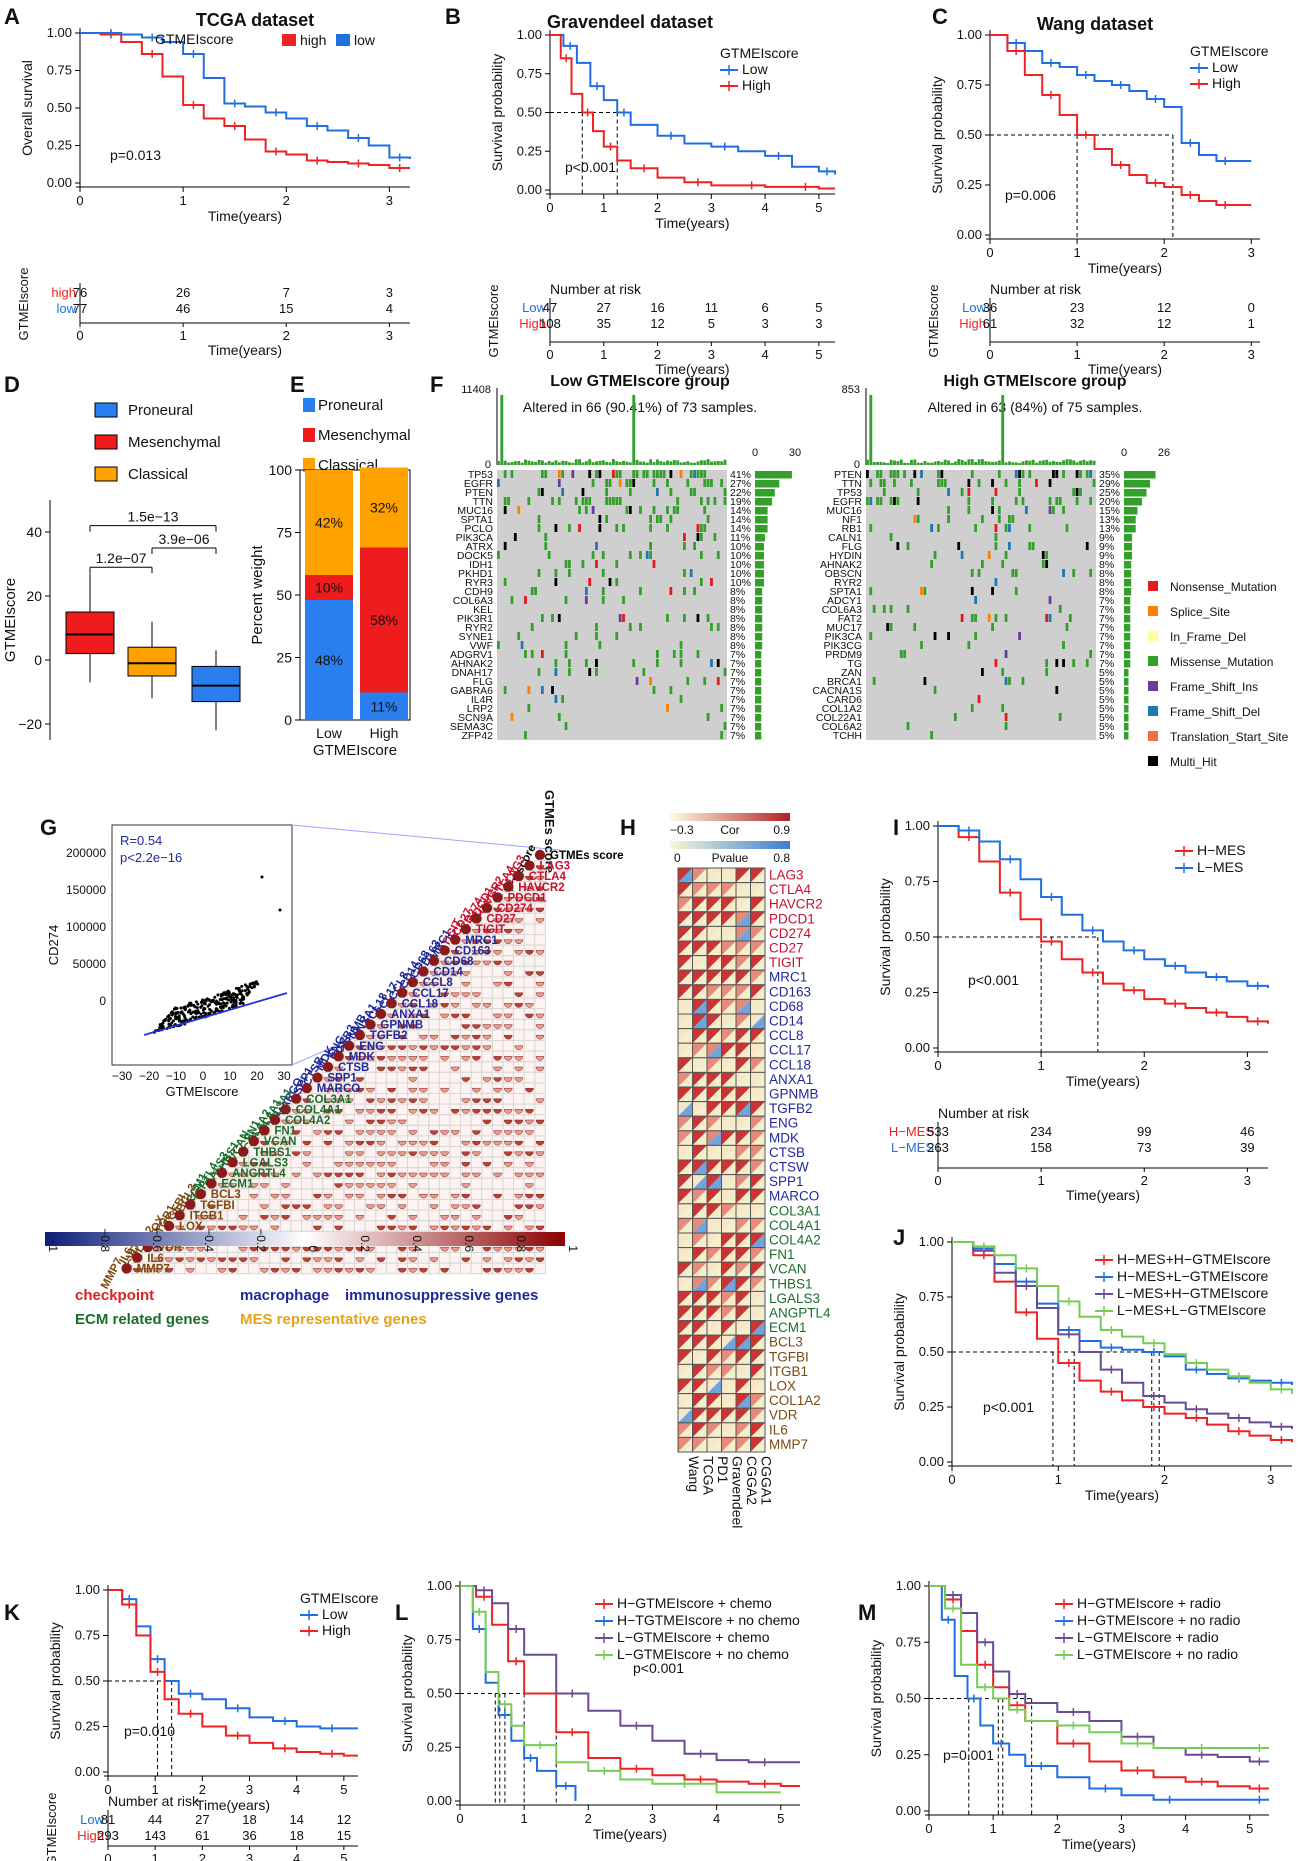 The width and height of the screenshot is (1305, 1861). Describe the element at coordinates (155, 1819) in the screenshot. I see `risk-value: 44` at that location.